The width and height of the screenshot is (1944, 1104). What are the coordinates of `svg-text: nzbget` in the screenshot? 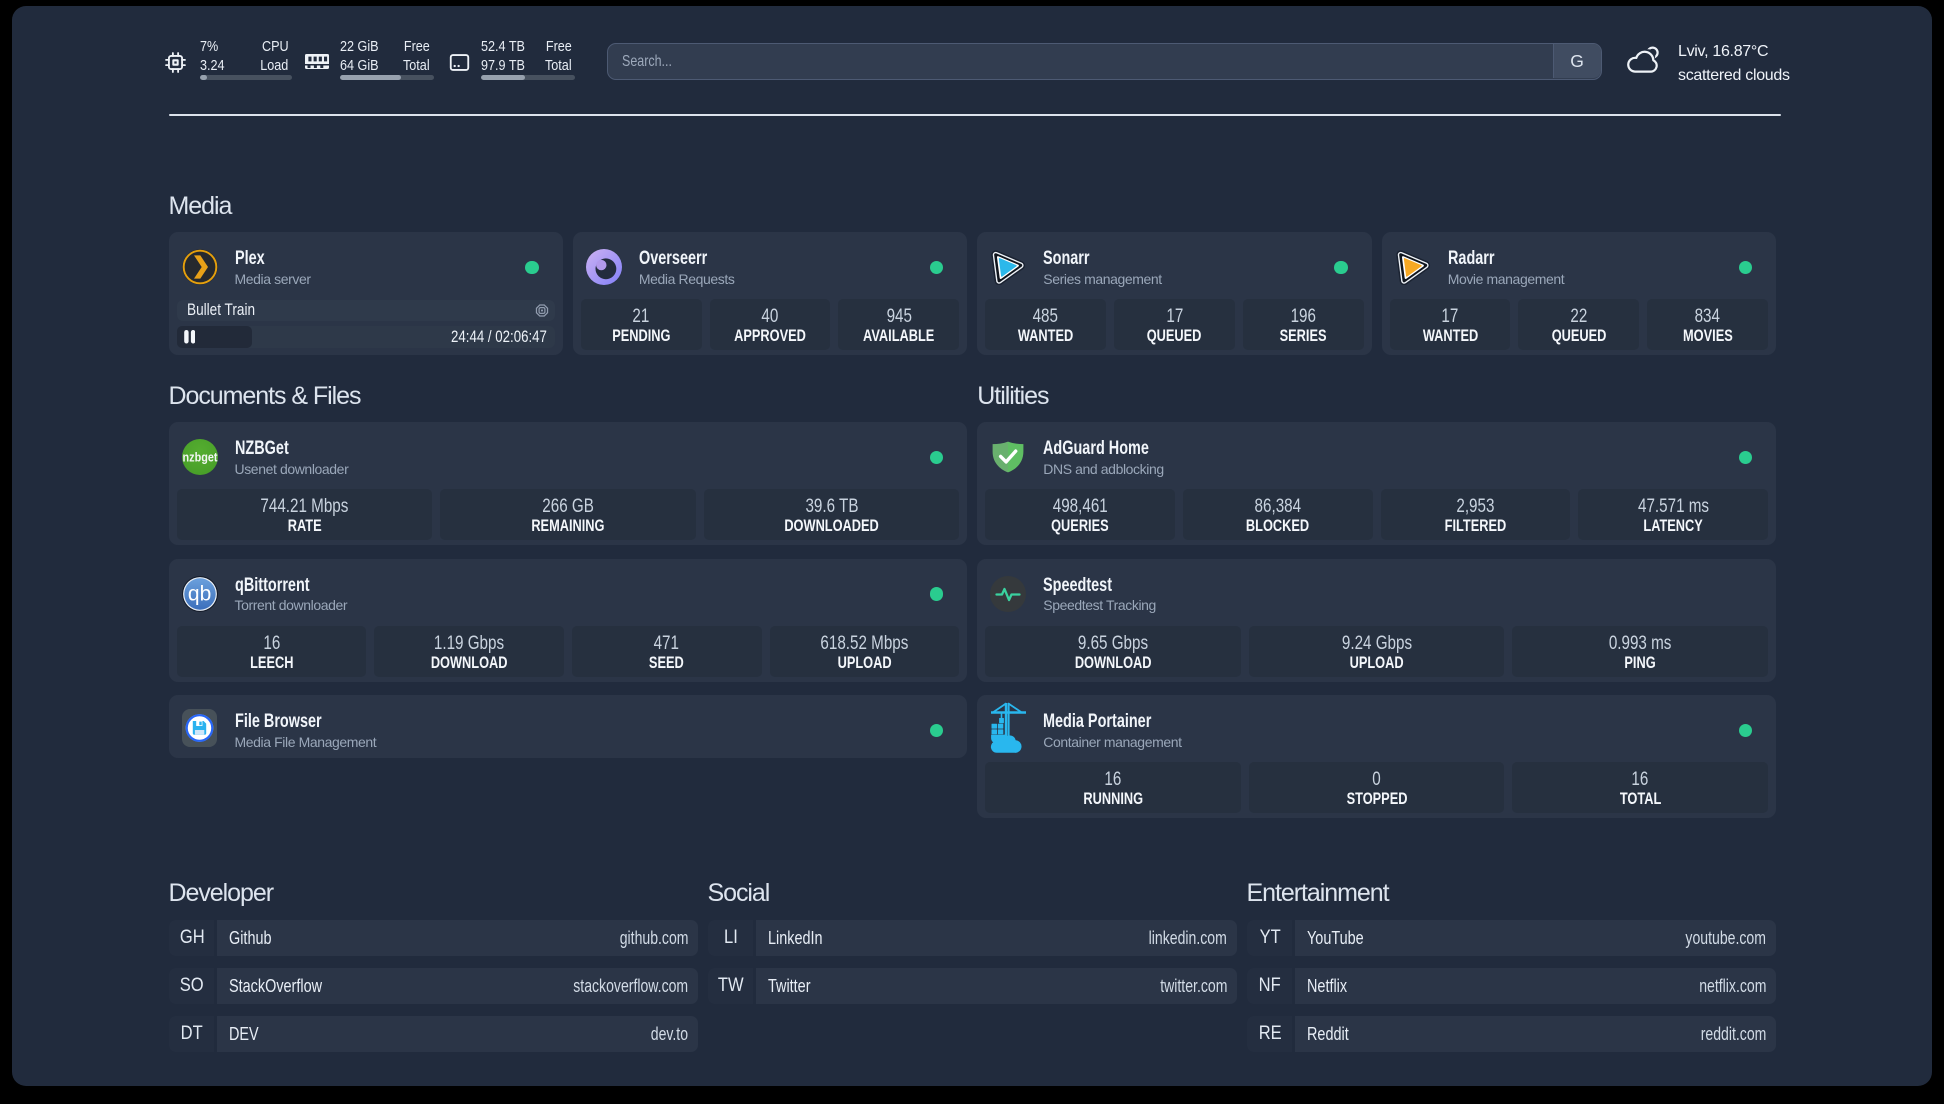 It's located at (200, 458).